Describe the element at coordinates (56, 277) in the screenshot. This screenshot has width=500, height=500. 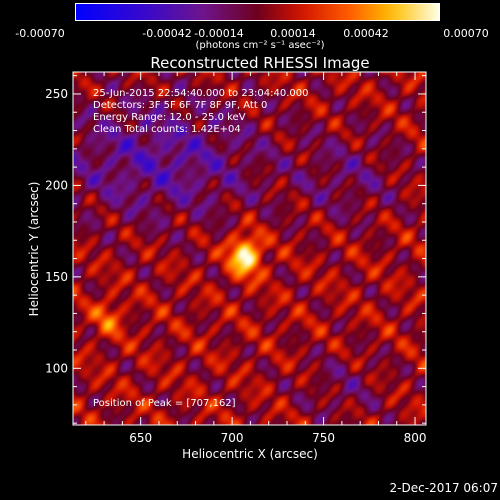
I see `y-tick-label: 150` at that location.